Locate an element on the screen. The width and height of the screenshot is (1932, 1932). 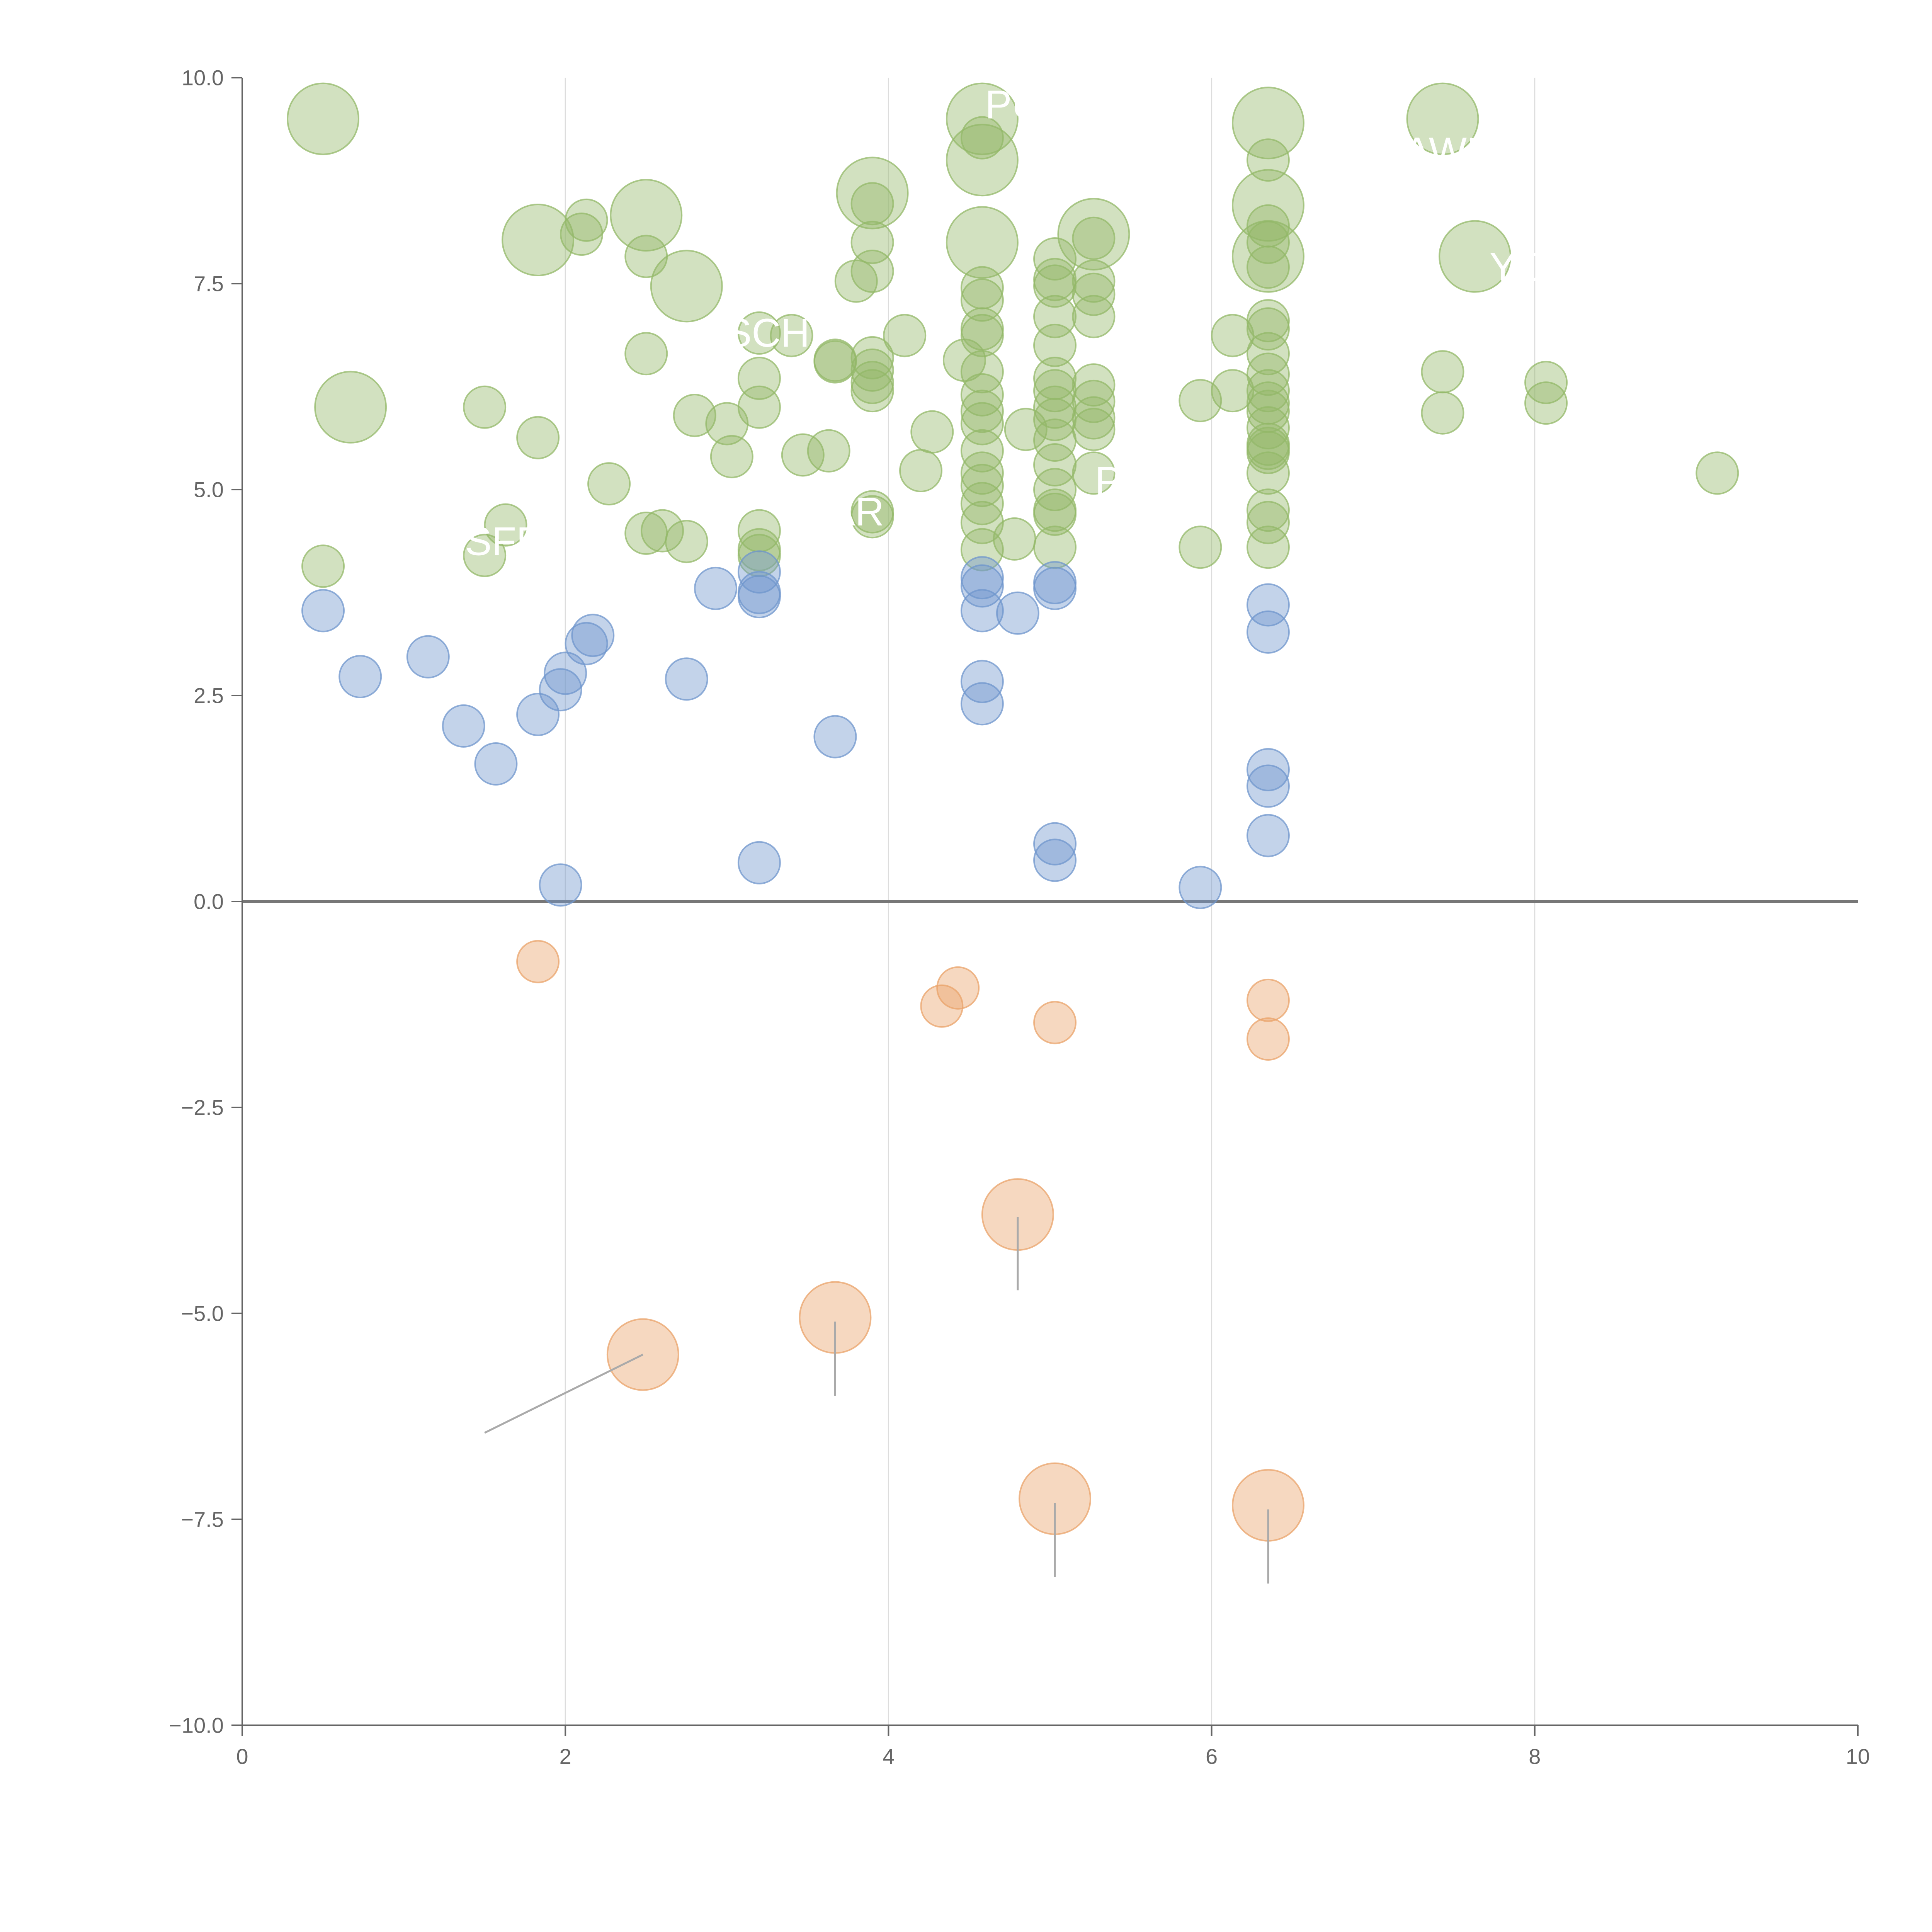
bubble-label: SCH is located at coordinates (767, 333).